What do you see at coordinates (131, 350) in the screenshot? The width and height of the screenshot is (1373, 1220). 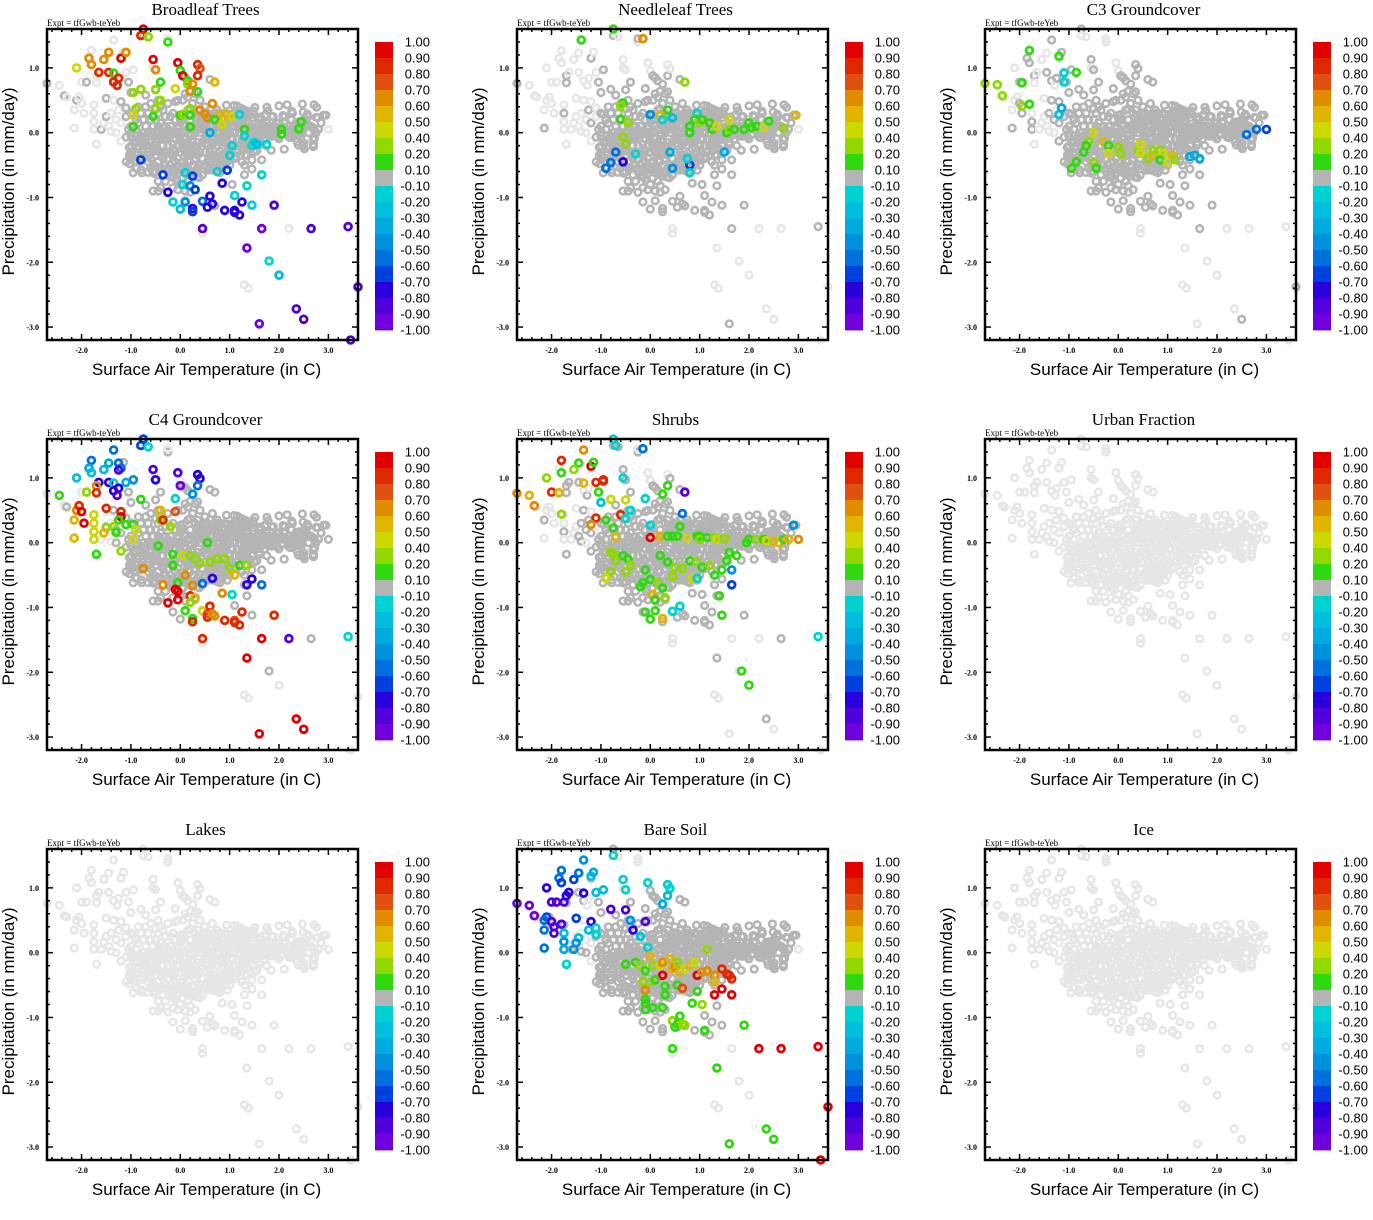 I see `x-tick-label: -1.0` at bounding box center [131, 350].